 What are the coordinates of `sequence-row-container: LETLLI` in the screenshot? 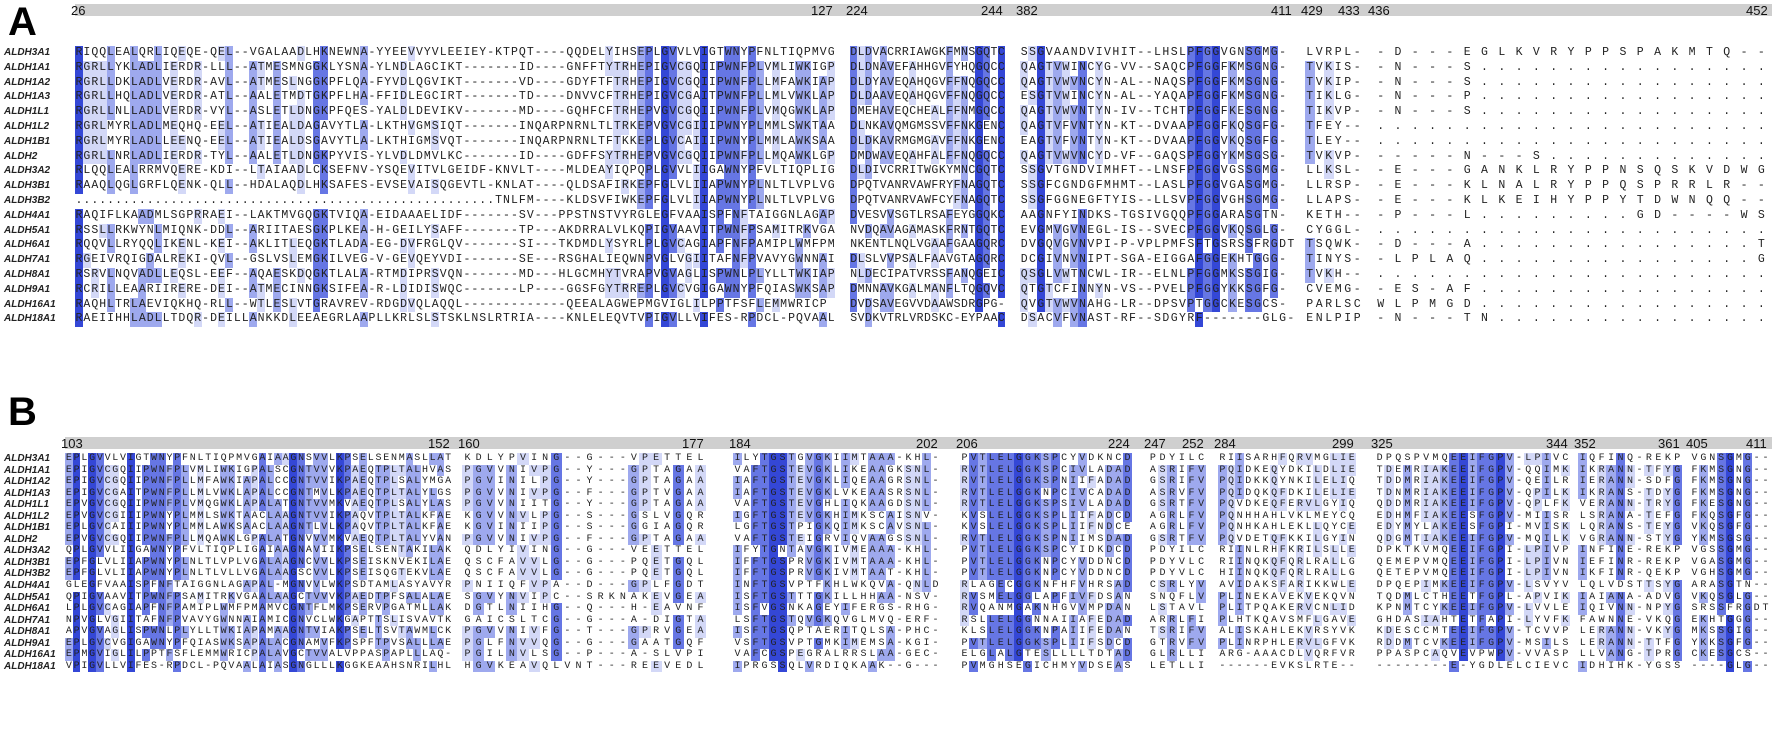 It's located at (1178, 667).